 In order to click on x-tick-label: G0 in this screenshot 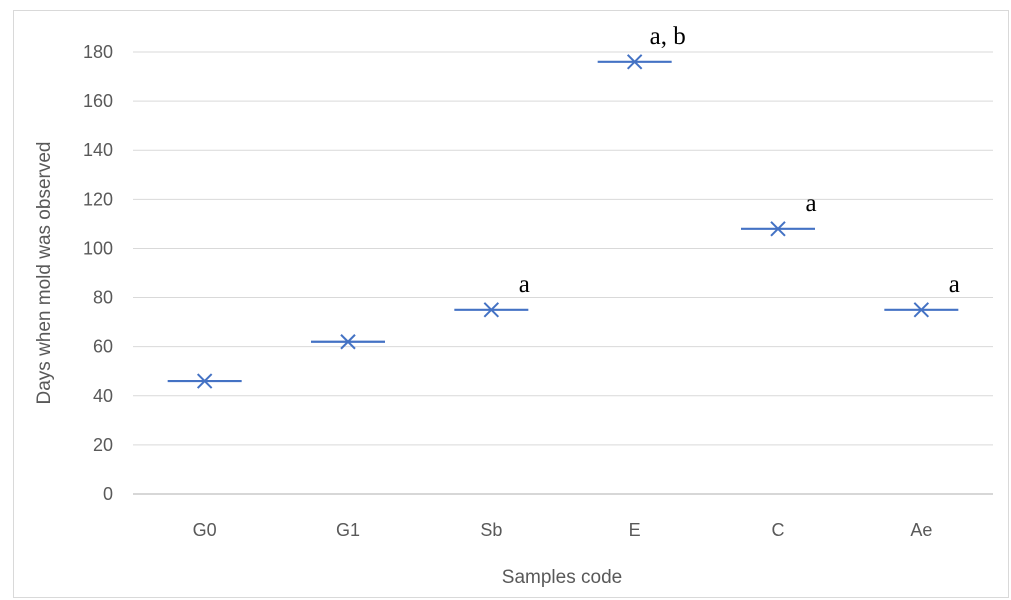, I will do `click(205, 530)`.